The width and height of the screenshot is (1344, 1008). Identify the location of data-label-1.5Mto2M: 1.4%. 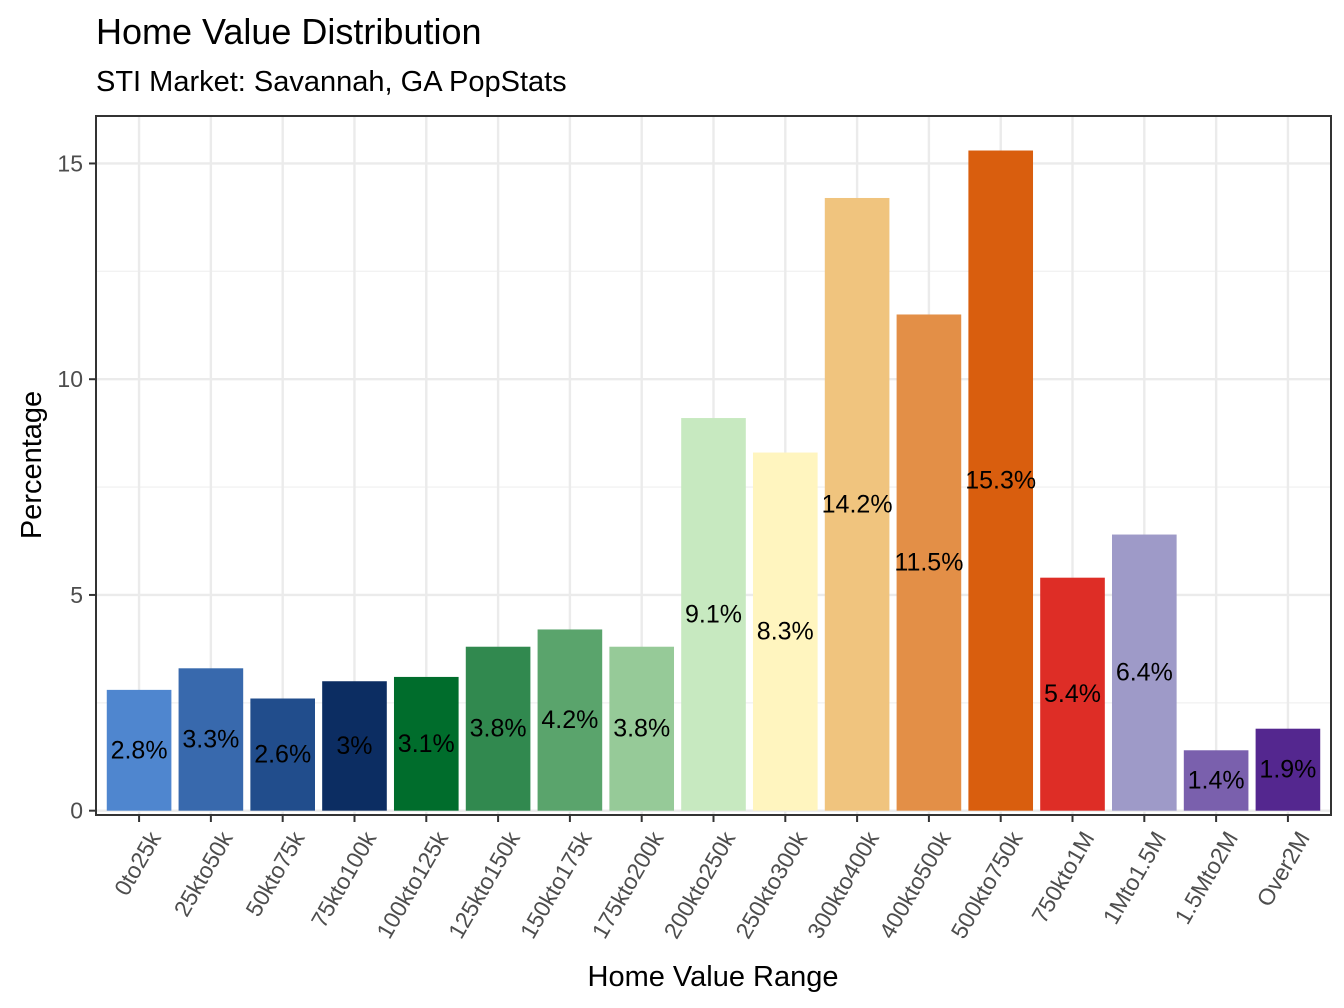
(1216, 780).